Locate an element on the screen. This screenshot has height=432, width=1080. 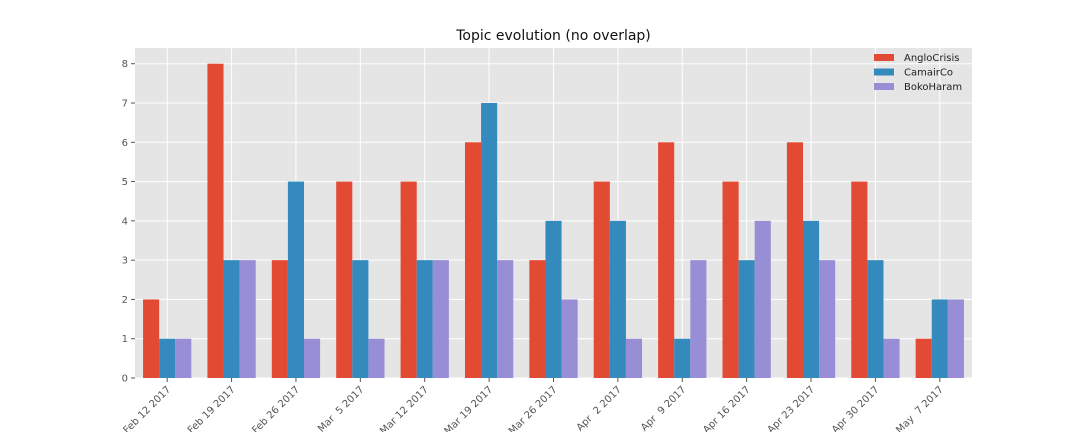
x-tick-label: Apr 23 2017 is located at coordinates (792, 408).